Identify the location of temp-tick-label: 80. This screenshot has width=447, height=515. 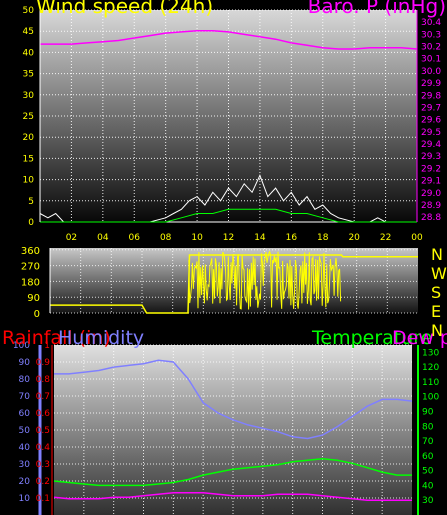
(428, 427).